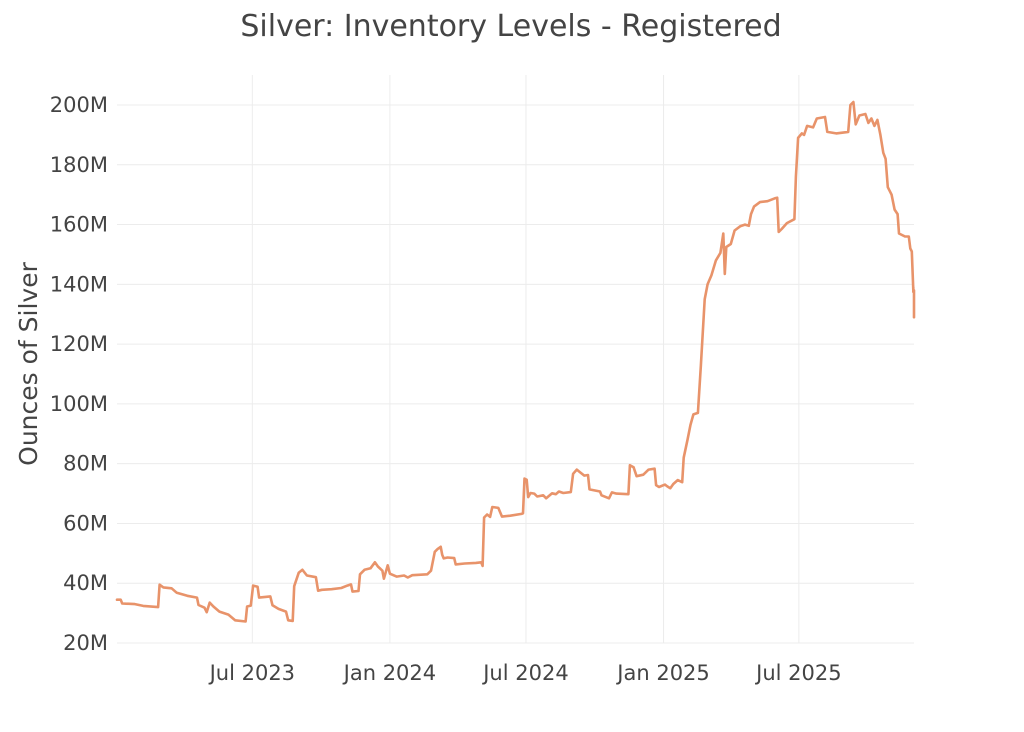  I want to click on y-tick-labels: 20M 40M 60M 80M 100M 120M 140M 160M 180M 200M, so click(79, 374).